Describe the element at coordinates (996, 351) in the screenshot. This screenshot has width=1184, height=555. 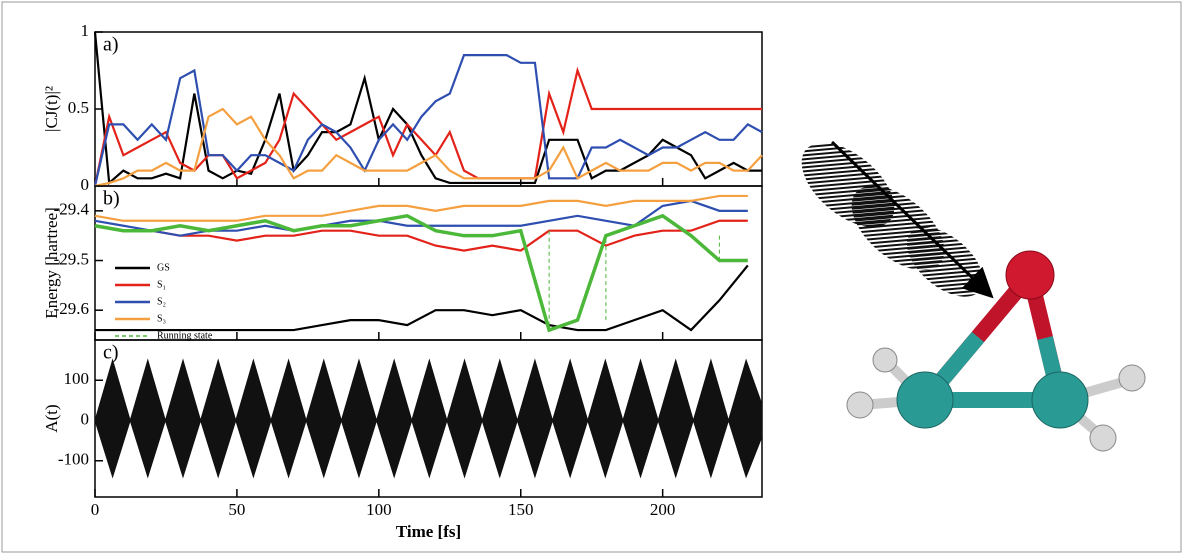
I see `molecule` at that location.